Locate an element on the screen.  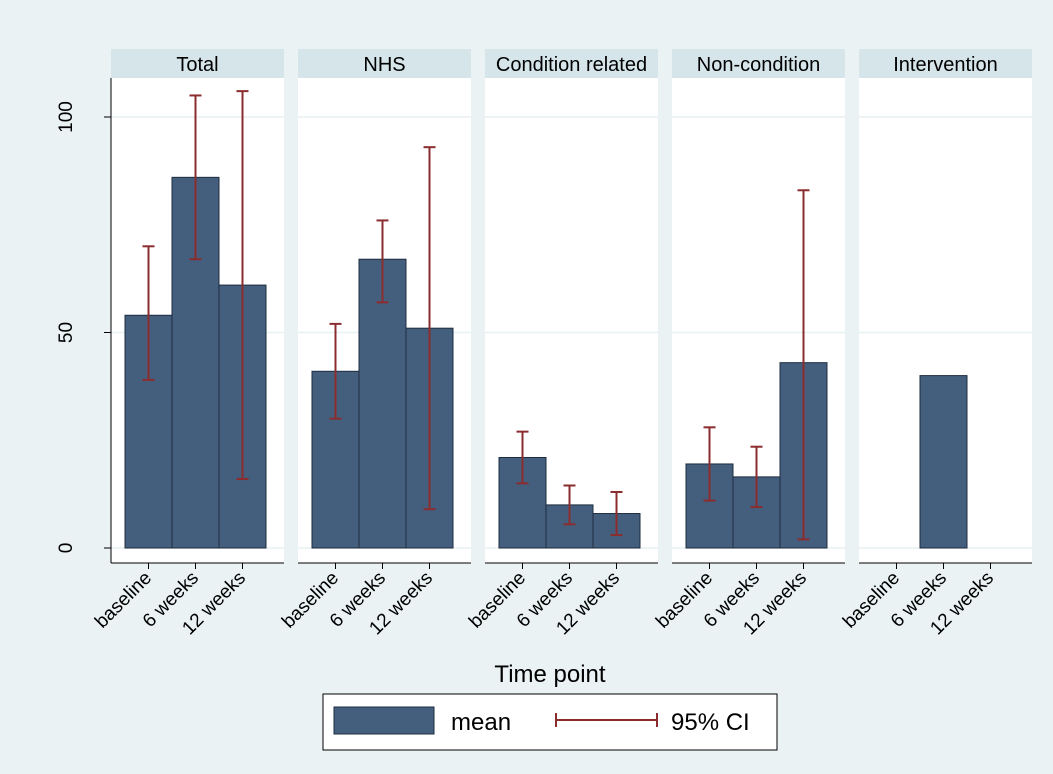
panel-title: NHS is located at coordinates (384, 65).